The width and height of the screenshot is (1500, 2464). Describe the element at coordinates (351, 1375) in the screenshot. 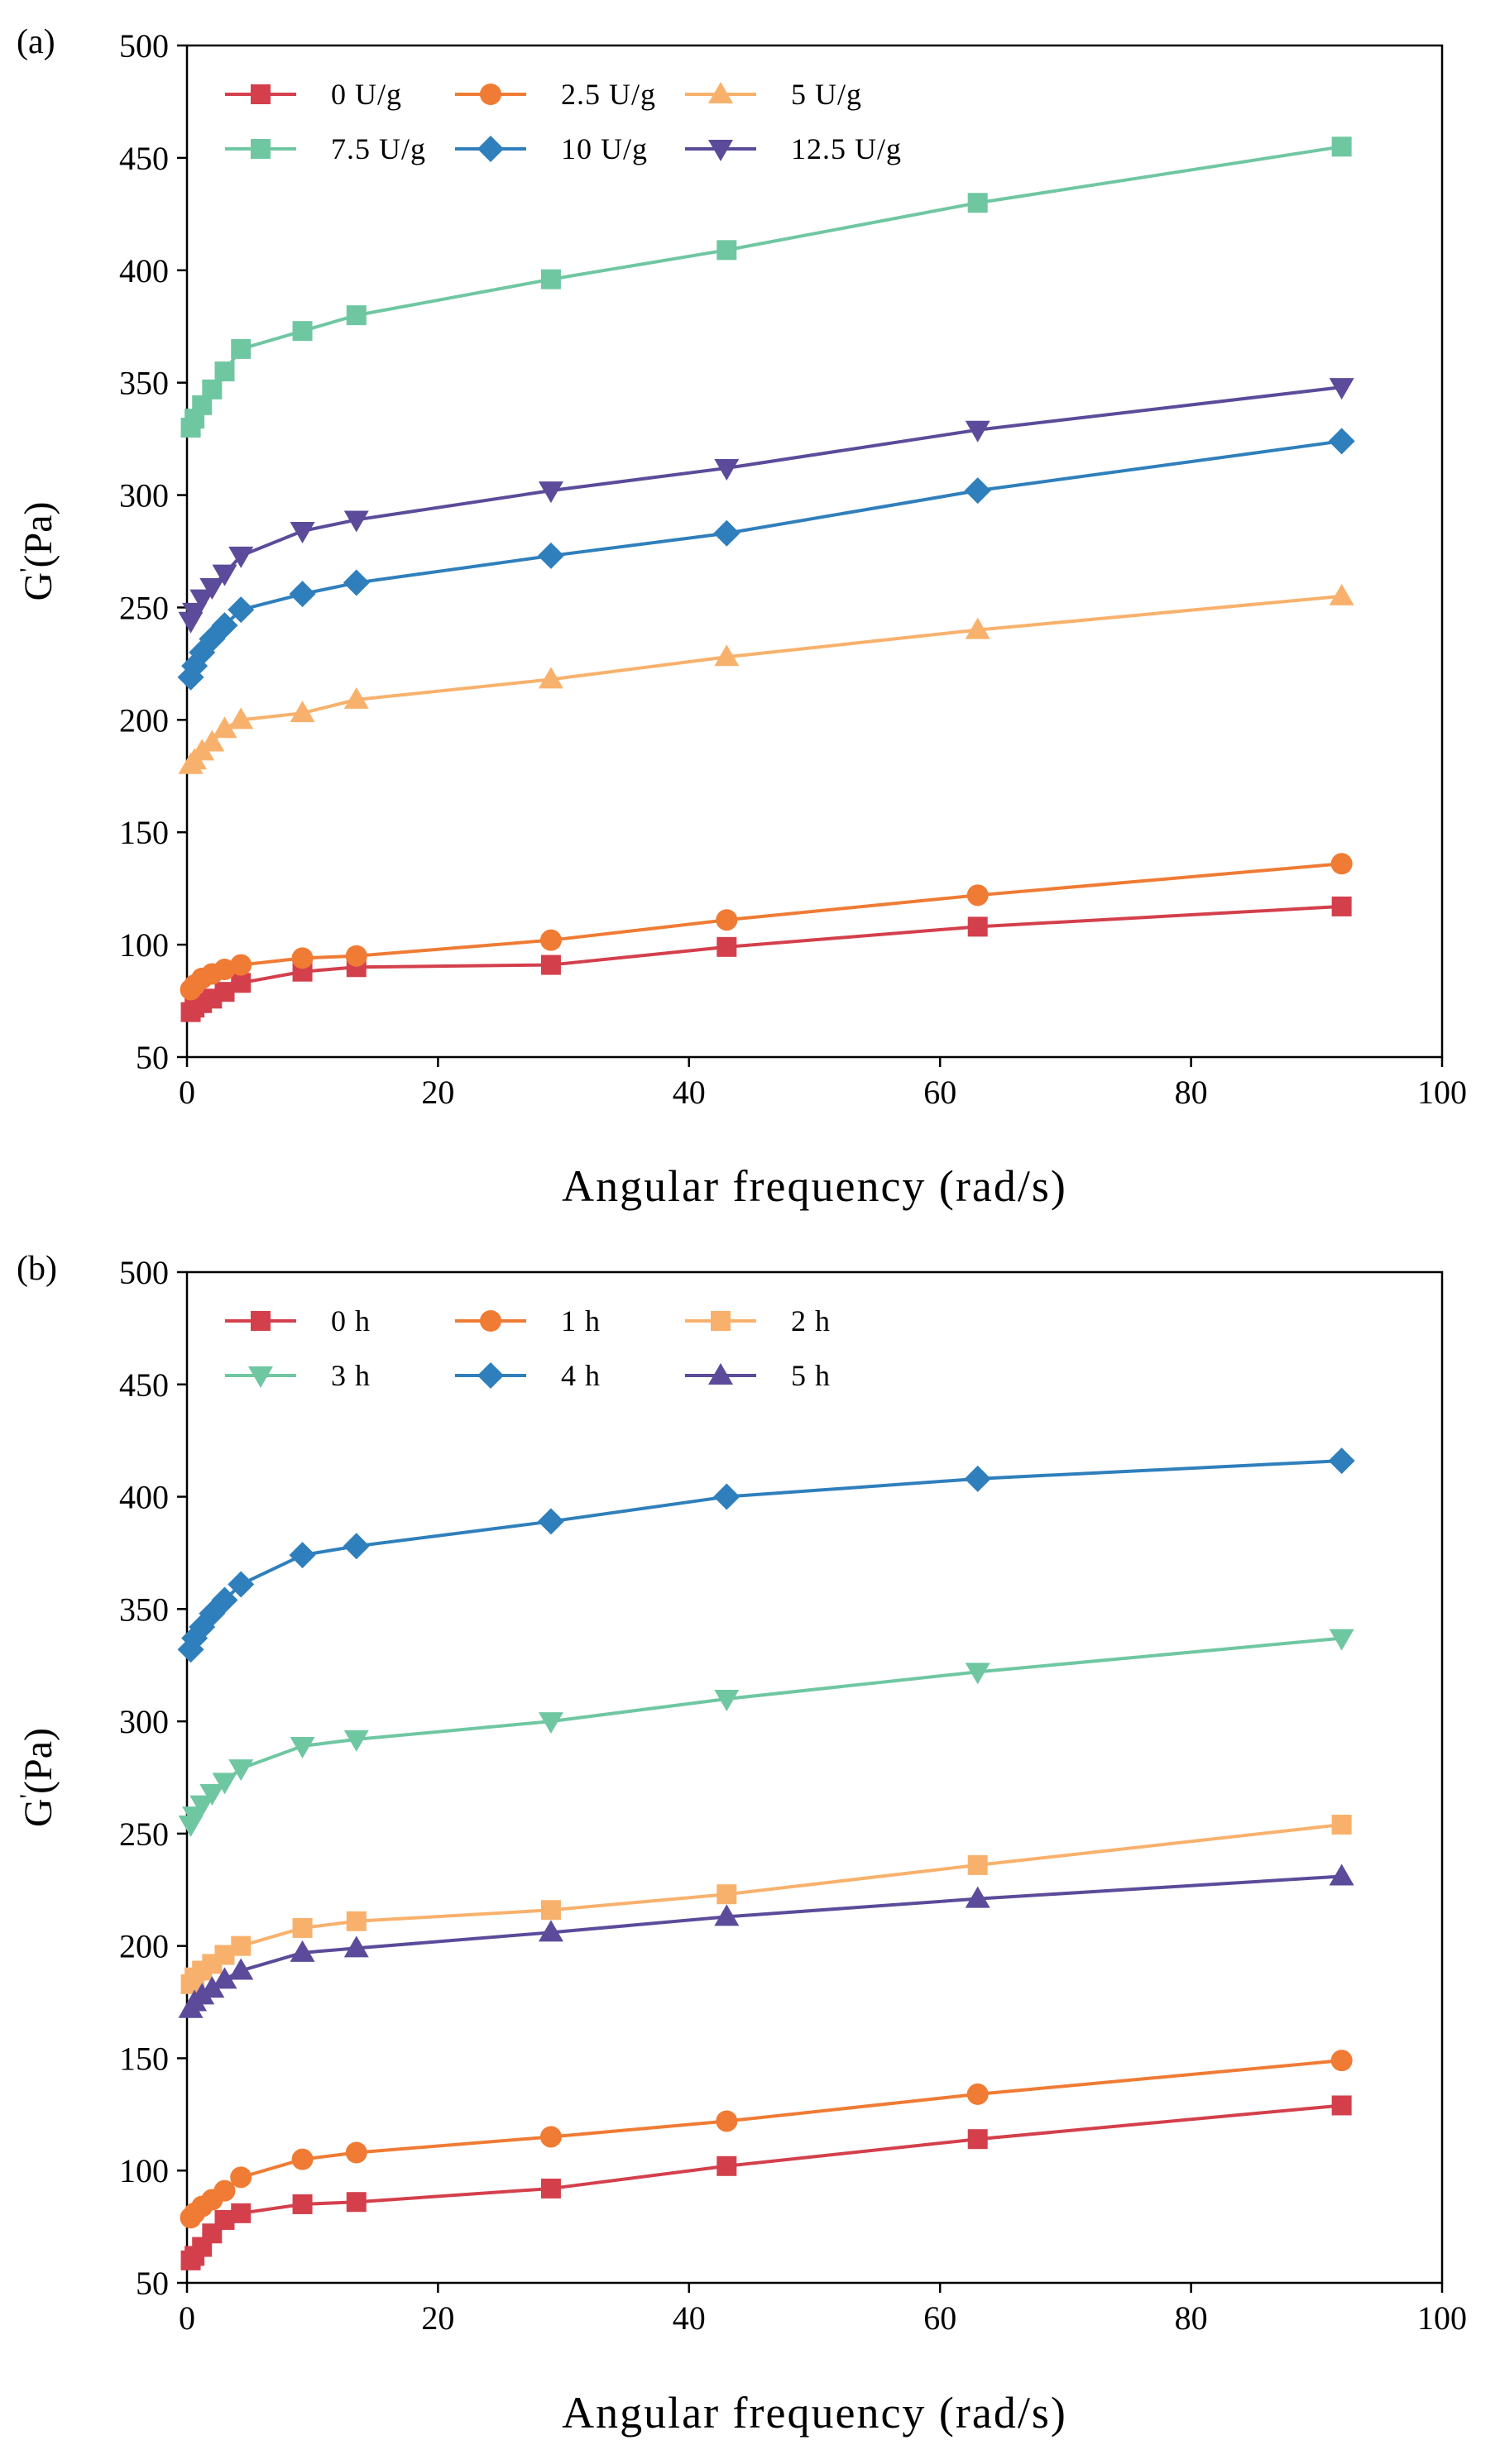

I see `legend-label: 3 h` at that location.